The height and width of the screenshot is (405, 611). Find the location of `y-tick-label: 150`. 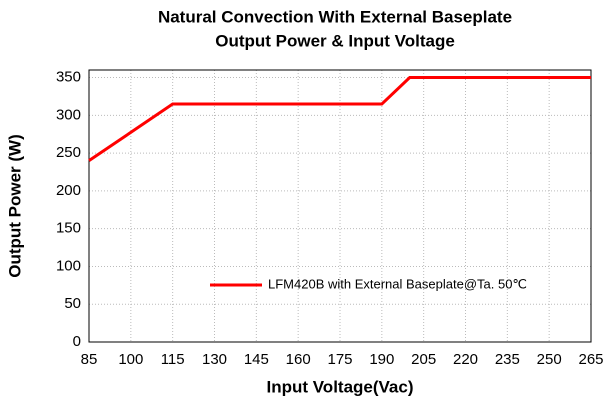

y-tick-label: 150 is located at coordinates (68, 228).